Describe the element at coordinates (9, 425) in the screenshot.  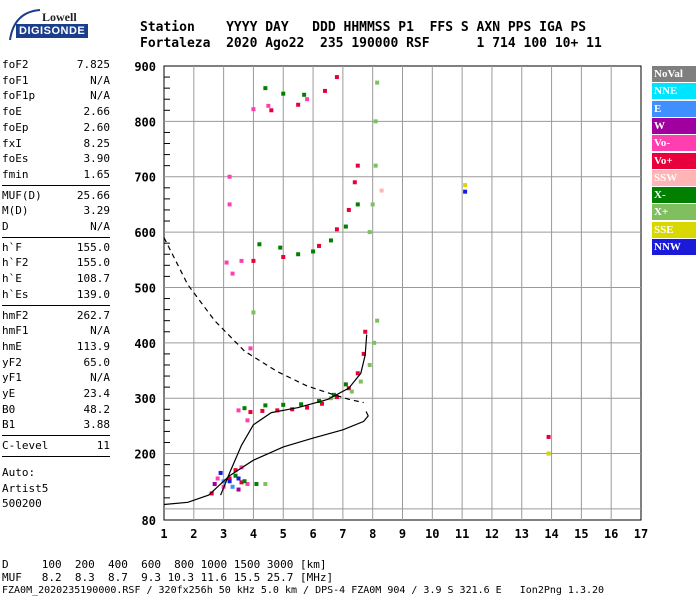
I see `param-name: B1` at that location.